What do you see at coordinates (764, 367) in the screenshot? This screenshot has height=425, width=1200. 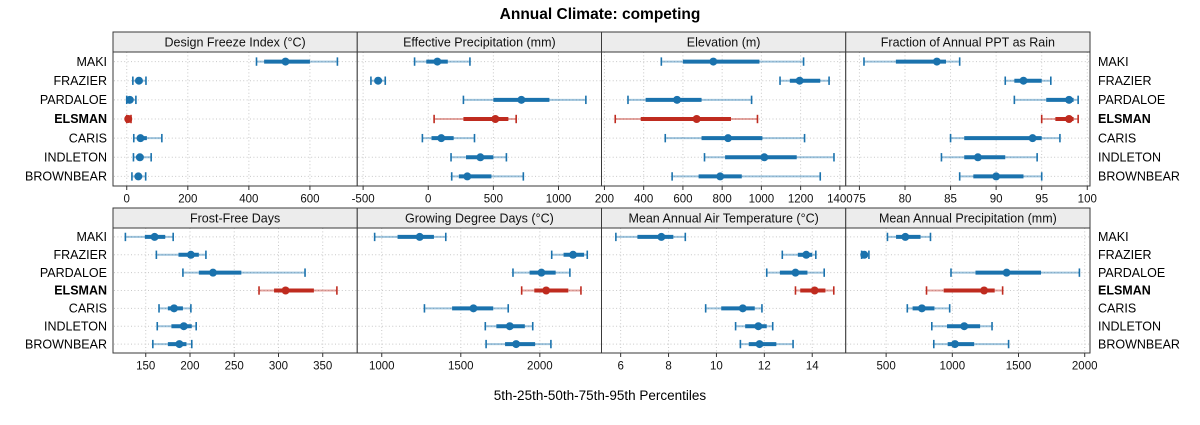 I see `axis-tick-label: 12` at bounding box center [764, 367].